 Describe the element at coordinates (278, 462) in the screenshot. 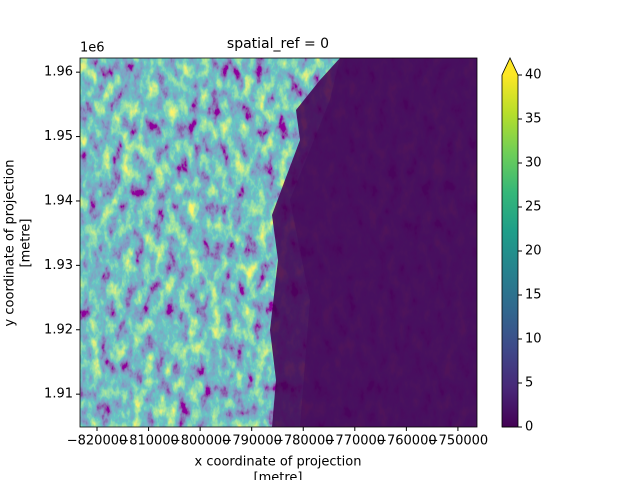

I see `x-axis-label: x coordinate of projection` at that location.